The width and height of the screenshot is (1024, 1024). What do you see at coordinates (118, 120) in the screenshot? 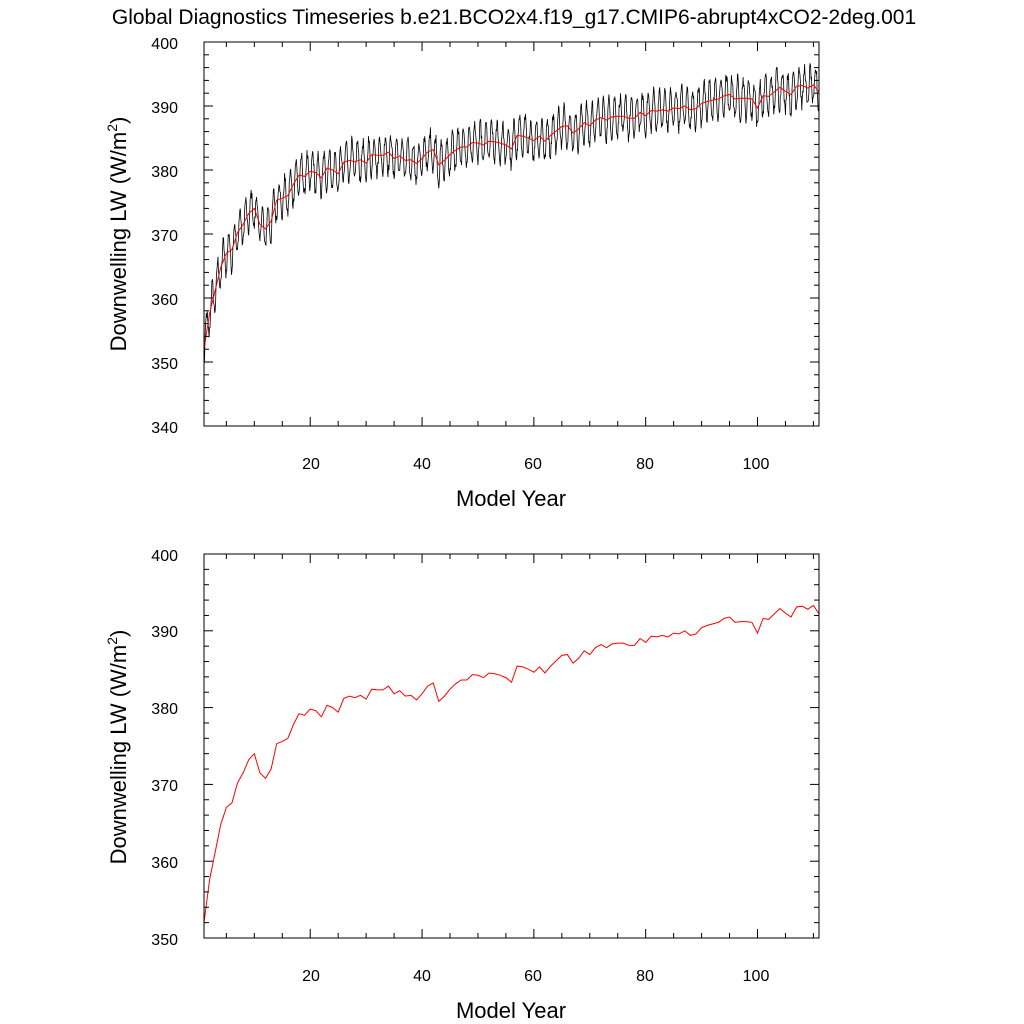
I see `top-ylabel-close: )` at bounding box center [118, 120].